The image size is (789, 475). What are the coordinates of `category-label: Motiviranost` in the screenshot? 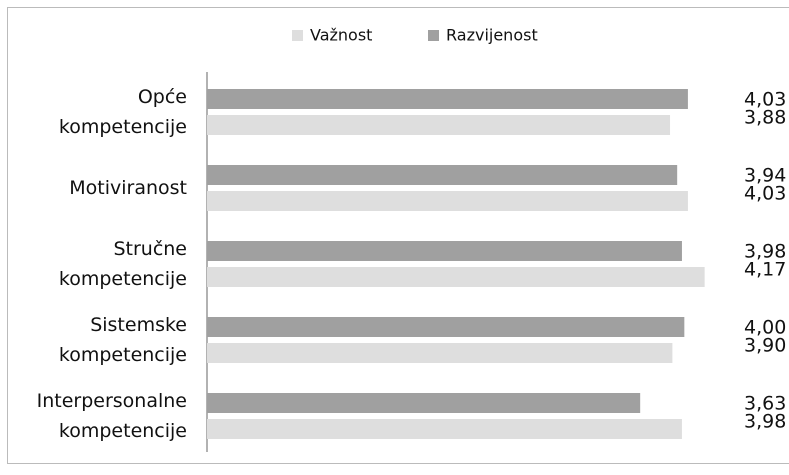 It's located at (128, 188).